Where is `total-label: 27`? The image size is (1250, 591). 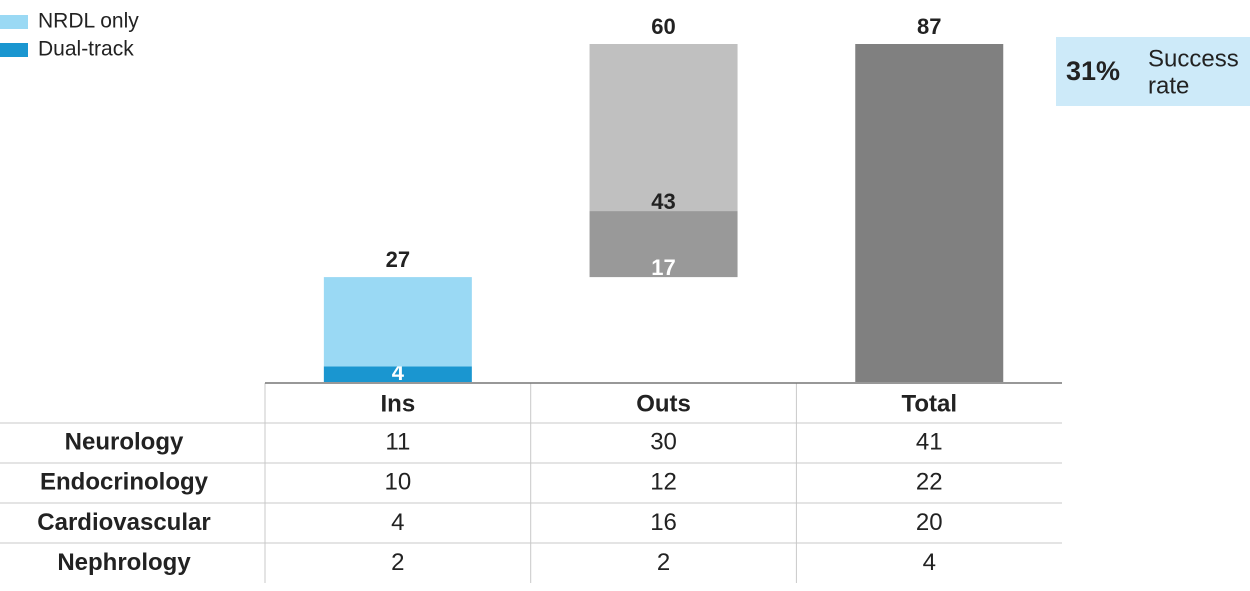 total-label: 27 is located at coordinates (398, 259).